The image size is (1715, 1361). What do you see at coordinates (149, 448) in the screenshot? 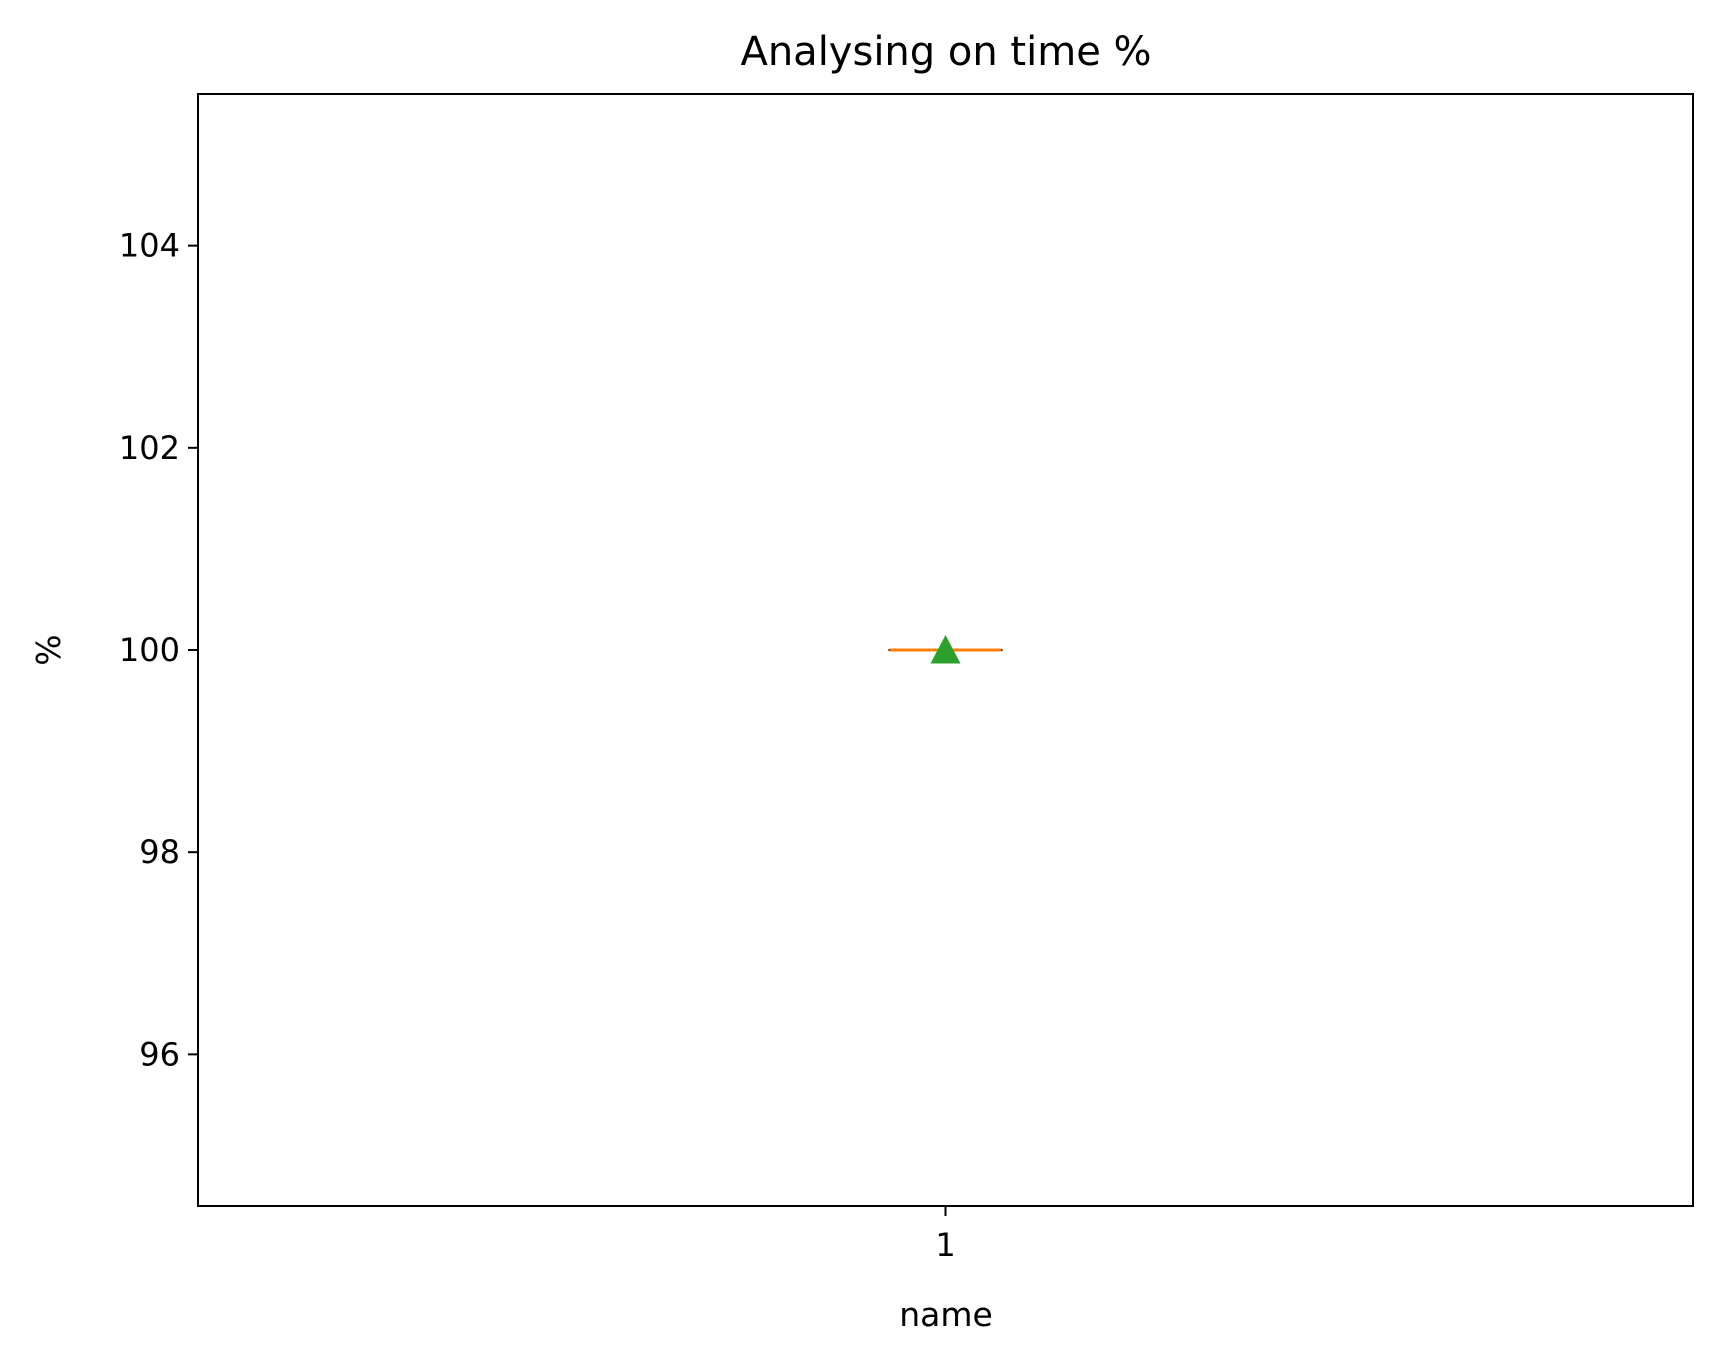
I see `y-tick-label: 102` at bounding box center [149, 448].